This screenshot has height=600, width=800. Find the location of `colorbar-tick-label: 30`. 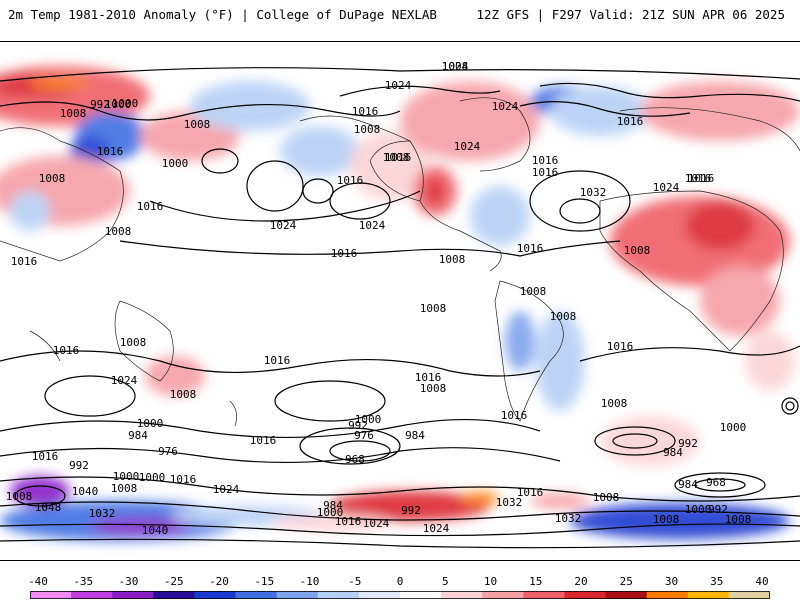

colorbar-tick-label: 30 is located at coordinates (671, 581).